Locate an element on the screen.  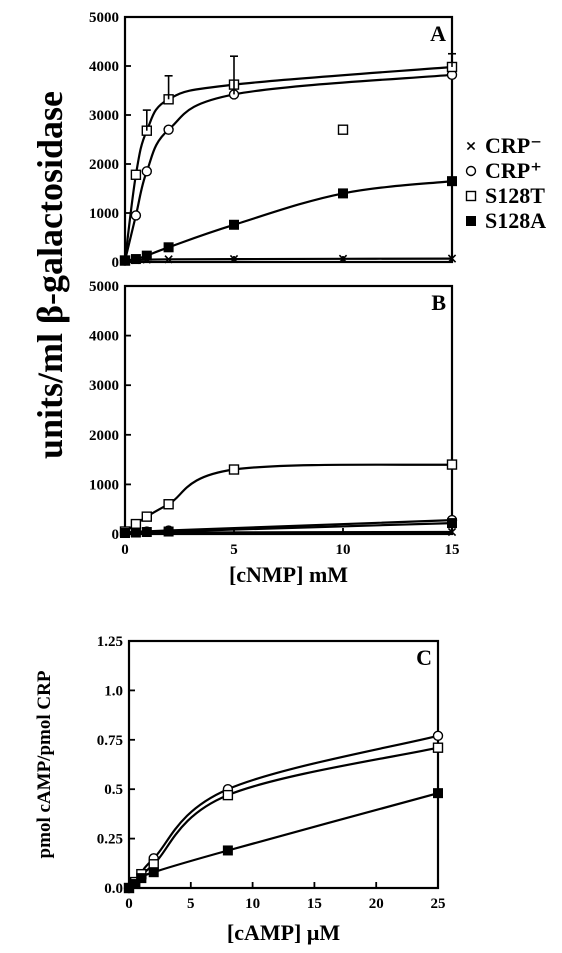
panel-a-line-s128t is located at coordinates (288, 163).